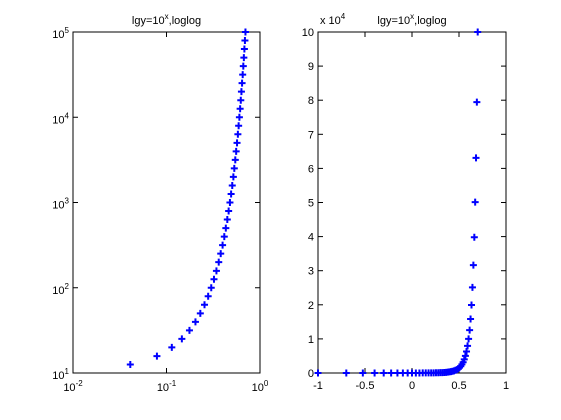 The width and height of the screenshot is (561, 420). I want to click on y-tick-label: 7, so click(311, 135).